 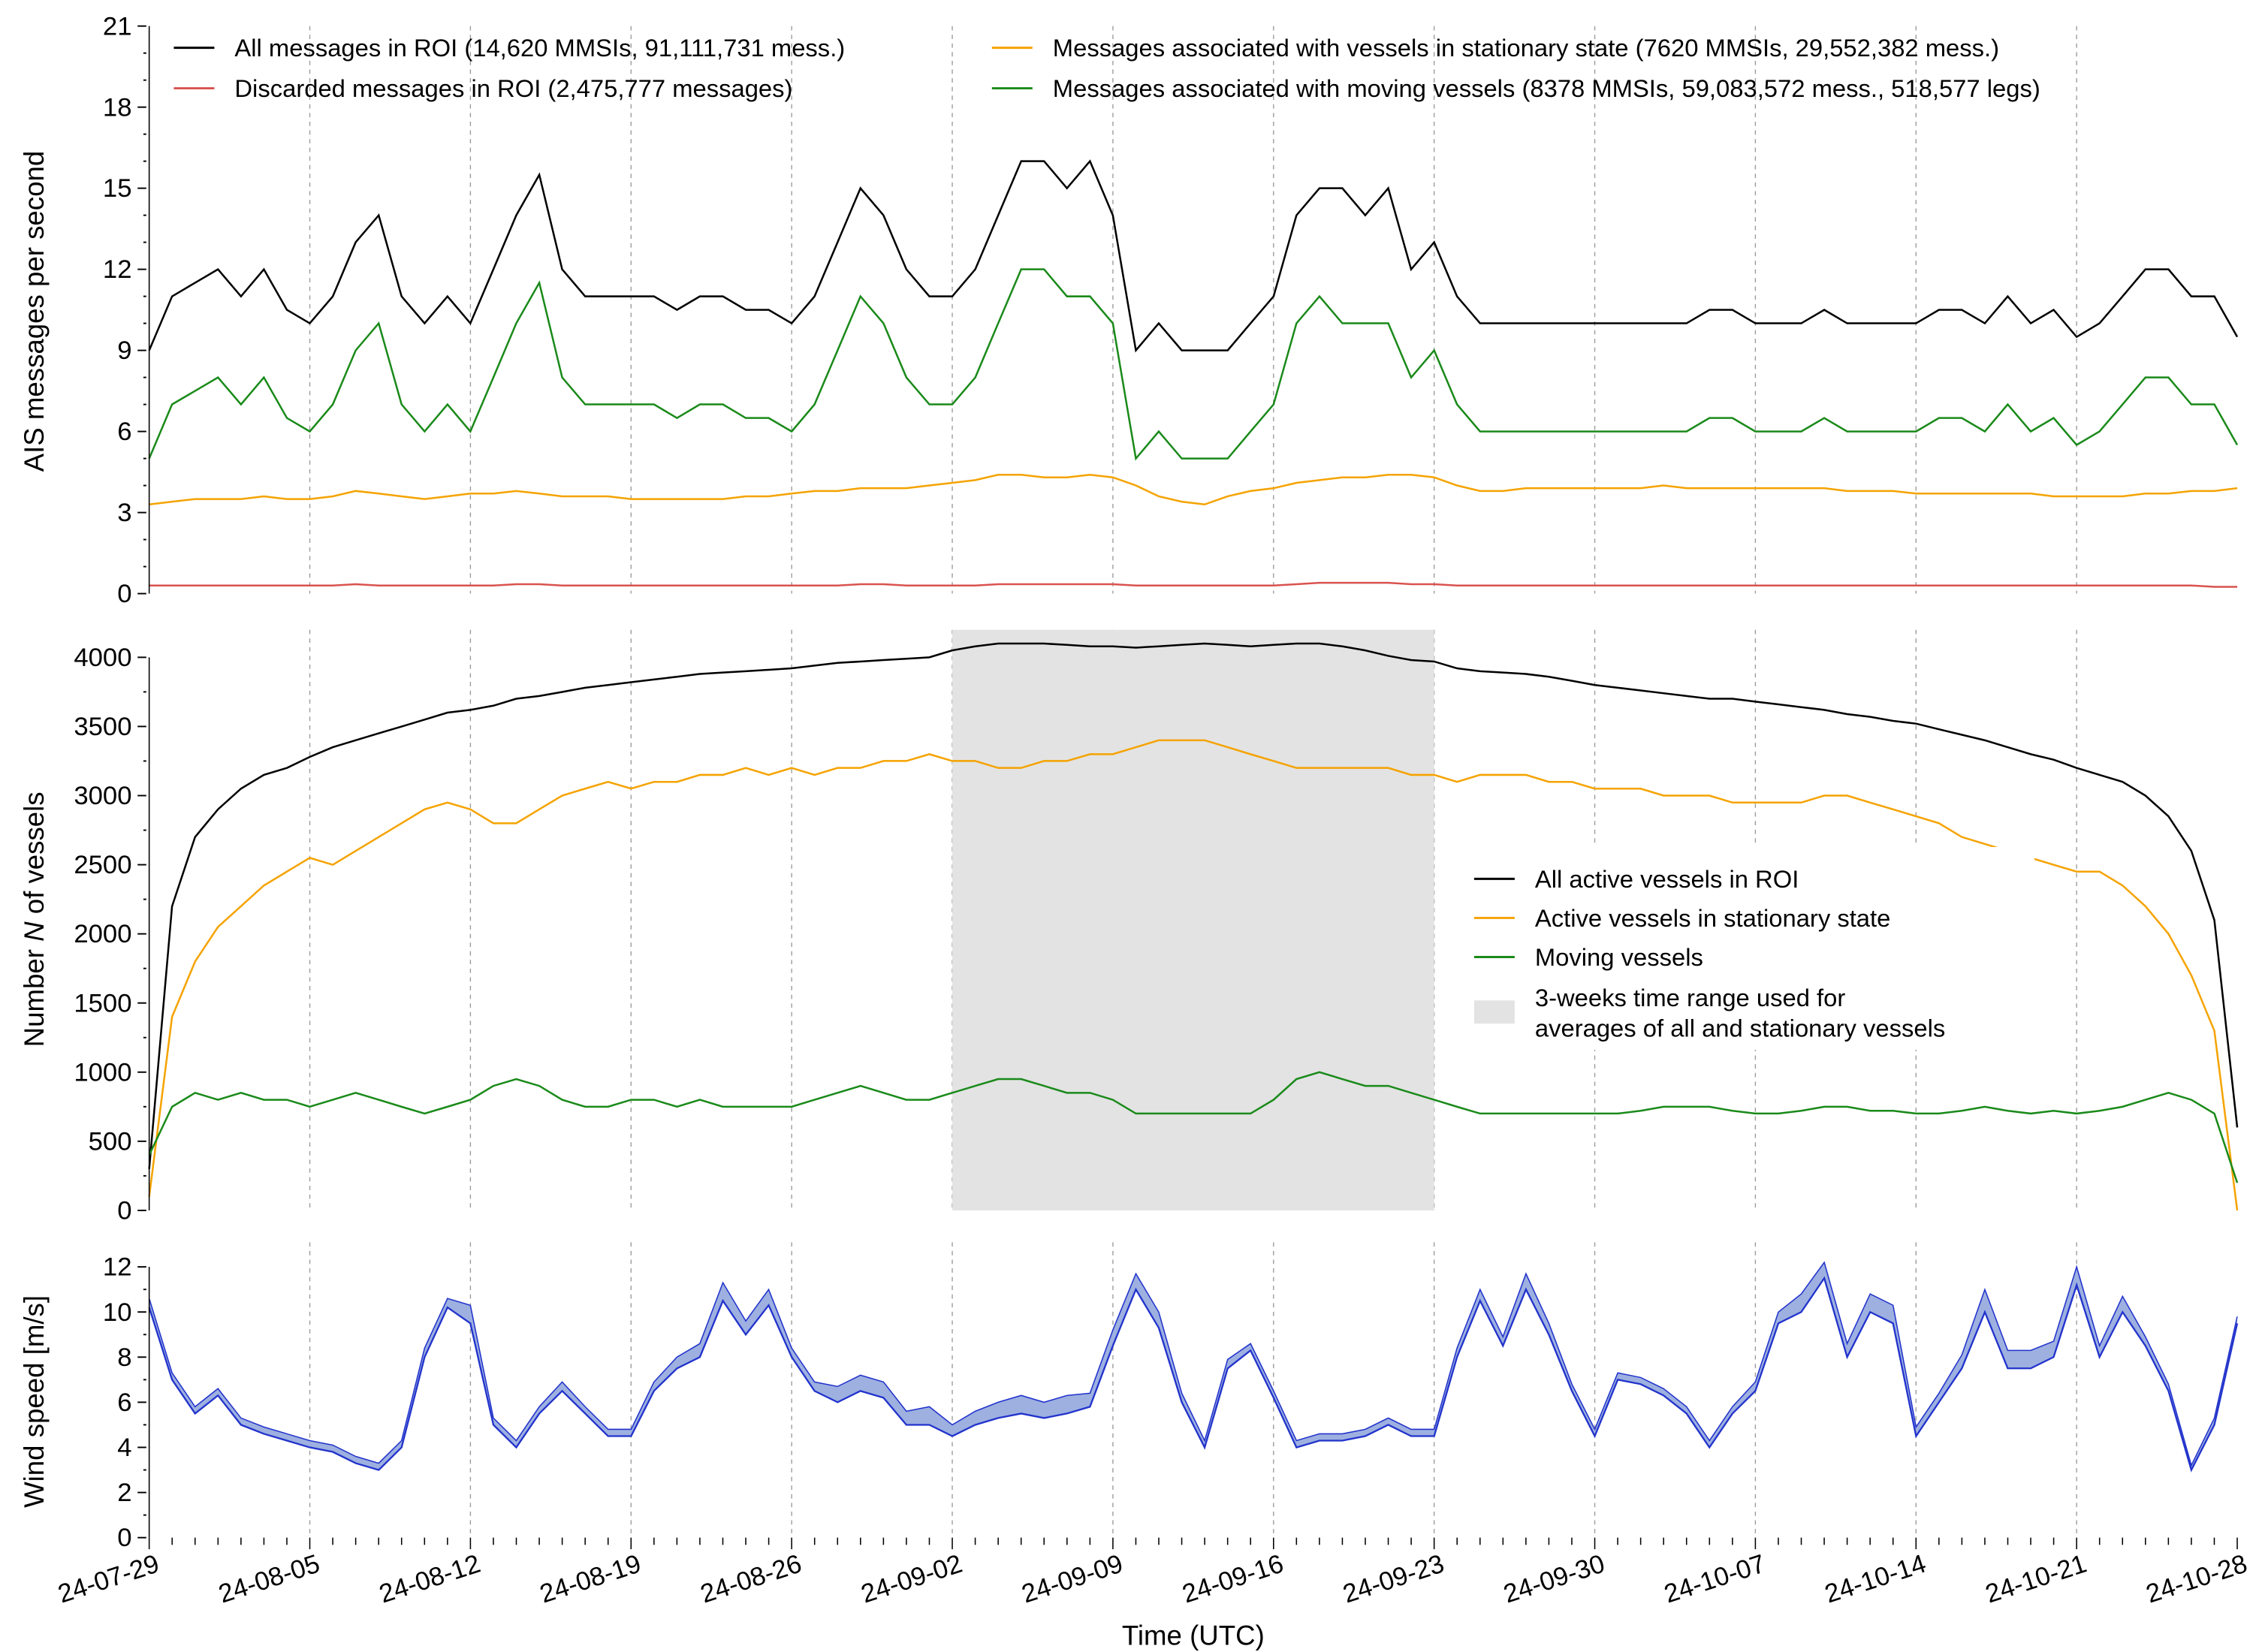 What do you see at coordinates (1193, 1635) in the screenshot?
I see `x-axis-label: Time (UTC)` at bounding box center [1193, 1635].